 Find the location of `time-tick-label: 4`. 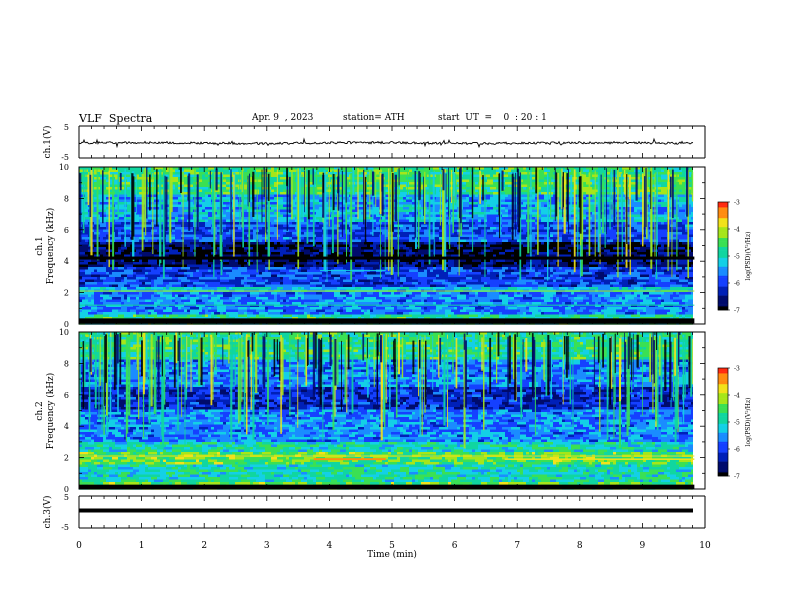

time-tick-label: 4 is located at coordinates (330, 546).